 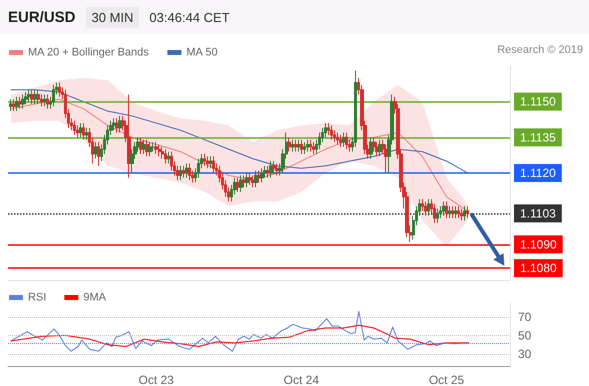 I want to click on y-tick-label: 30, so click(x=525, y=353).